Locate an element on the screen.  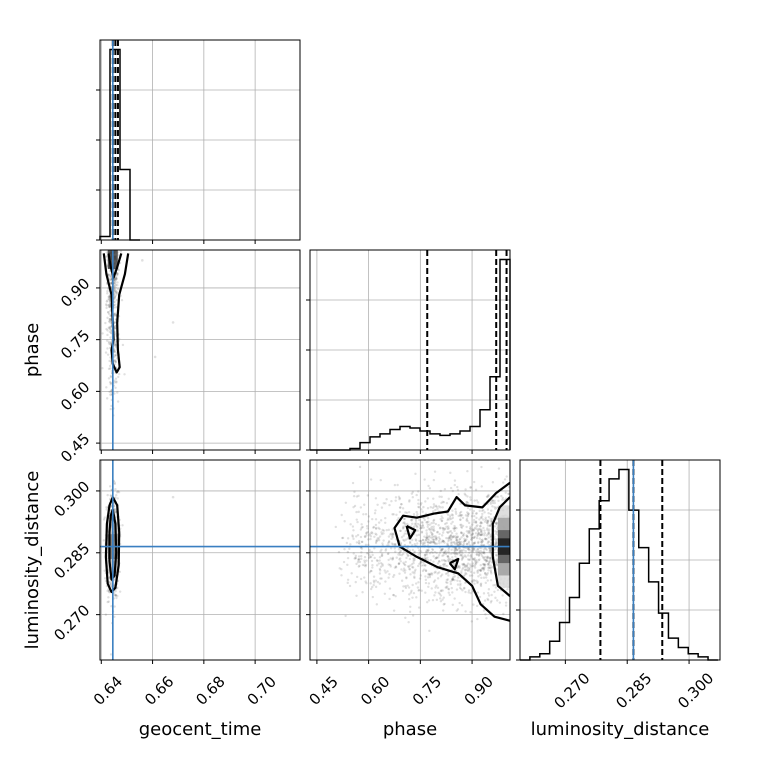
panel-frame is located at coordinates (200, 560).